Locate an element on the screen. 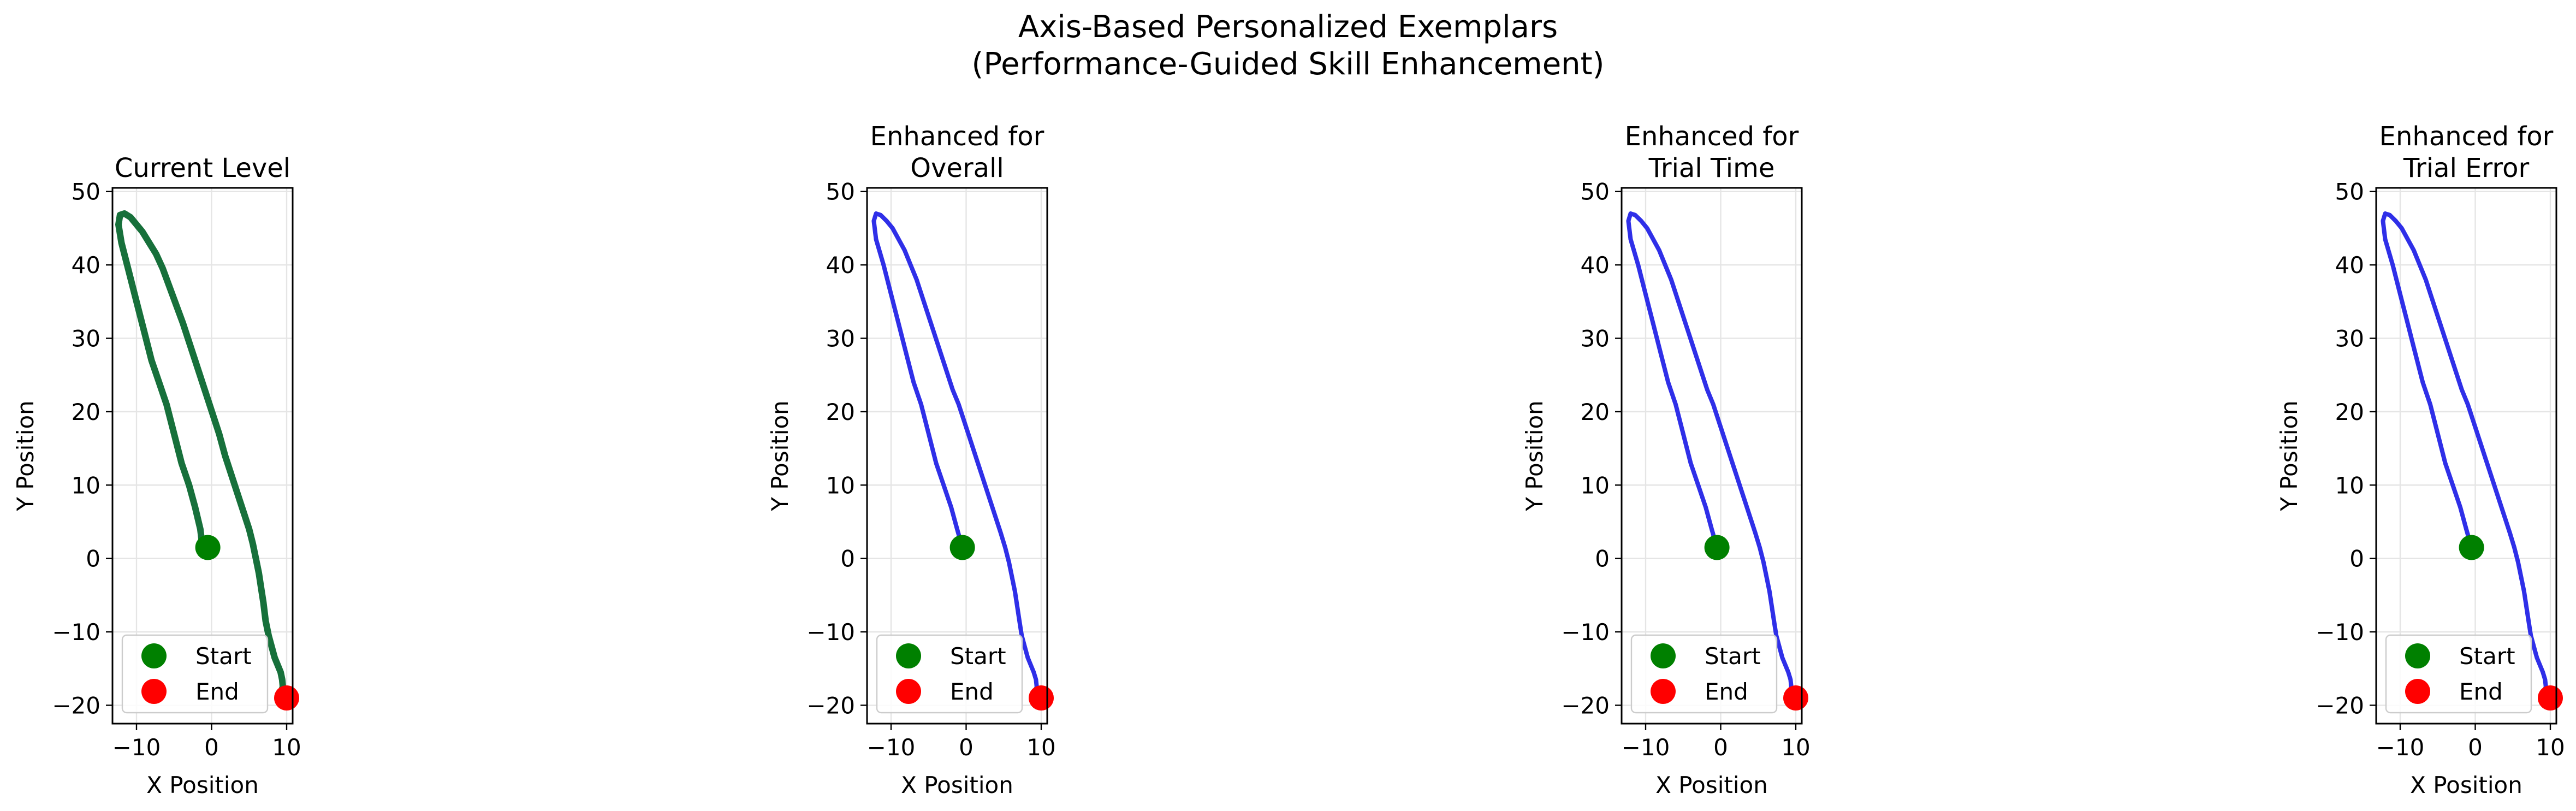 Image resolution: width=2576 pixels, height=811 pixels. panel-title: Trial Time is located at coordinates (1711, 168).